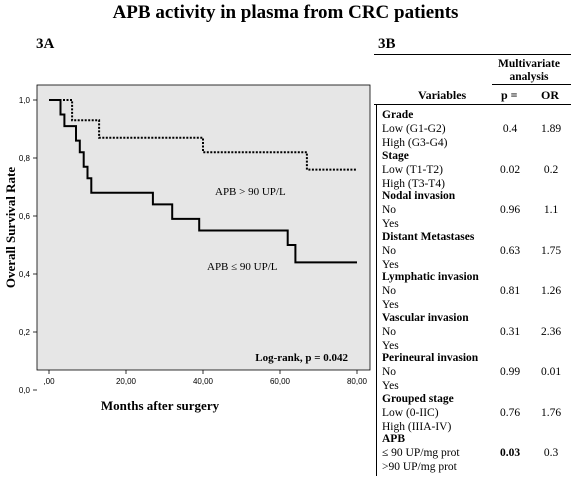 Image resolution: width=571 pixels, height=480 pixels. Describe the element at coordinates (25, 216) in the screenshot. I see `y-tick-label: 0,6` at that location.